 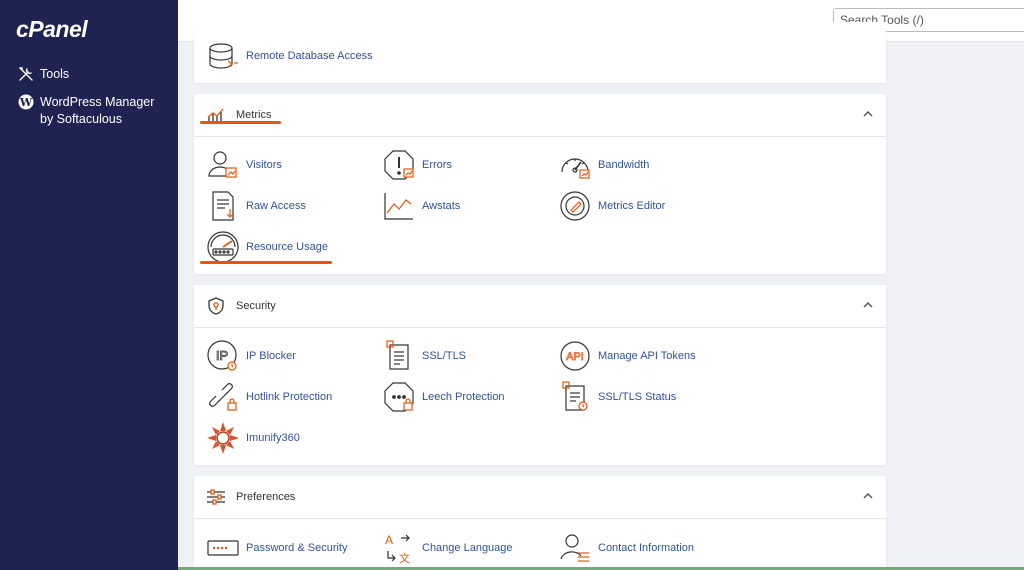 I want to click on contact-information-item: Contact Information, so click(x=626, y=548).